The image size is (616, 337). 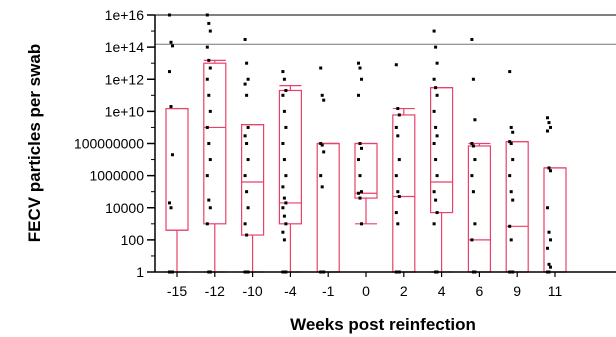 What do you see at coordinates (133, 240) in the screenshot?
I see `y-tick-label: 100` at bounding box center [133, 240].